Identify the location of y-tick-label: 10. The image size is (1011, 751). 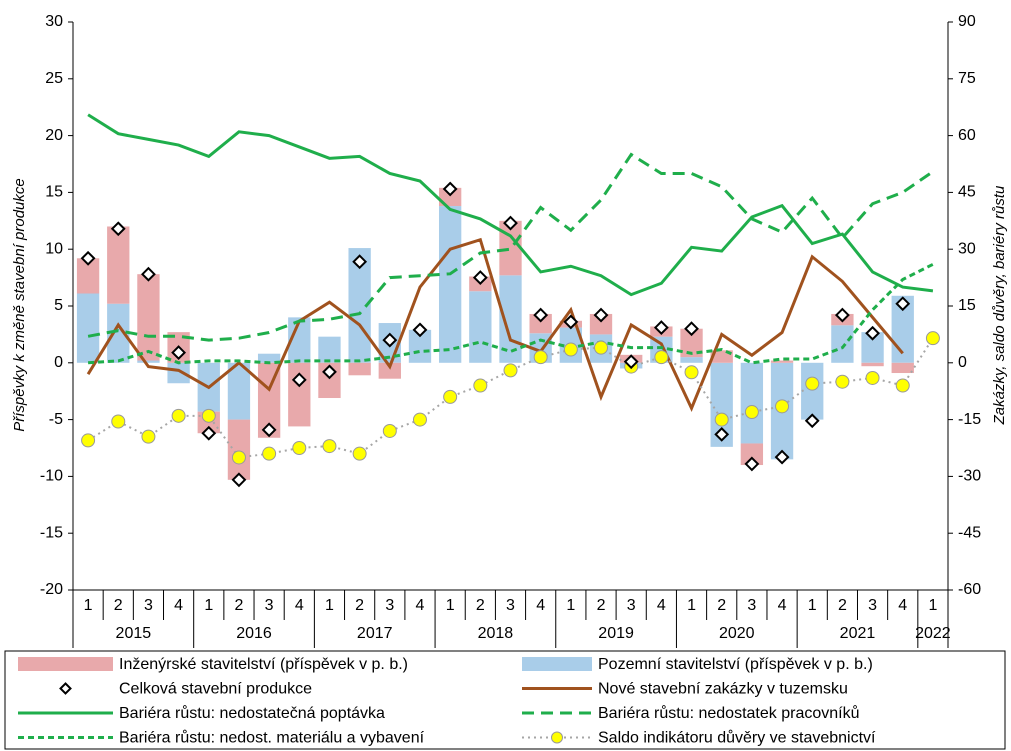
(54, 248).